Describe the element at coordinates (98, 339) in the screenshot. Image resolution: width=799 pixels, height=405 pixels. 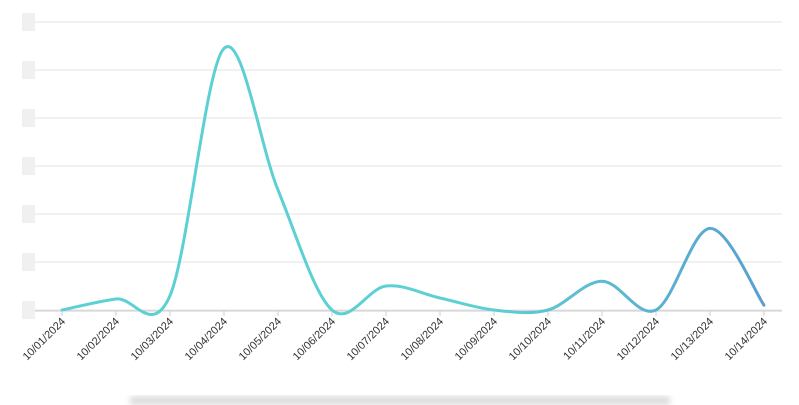
I see `x-tick-label: 10/02/2024` at that location.